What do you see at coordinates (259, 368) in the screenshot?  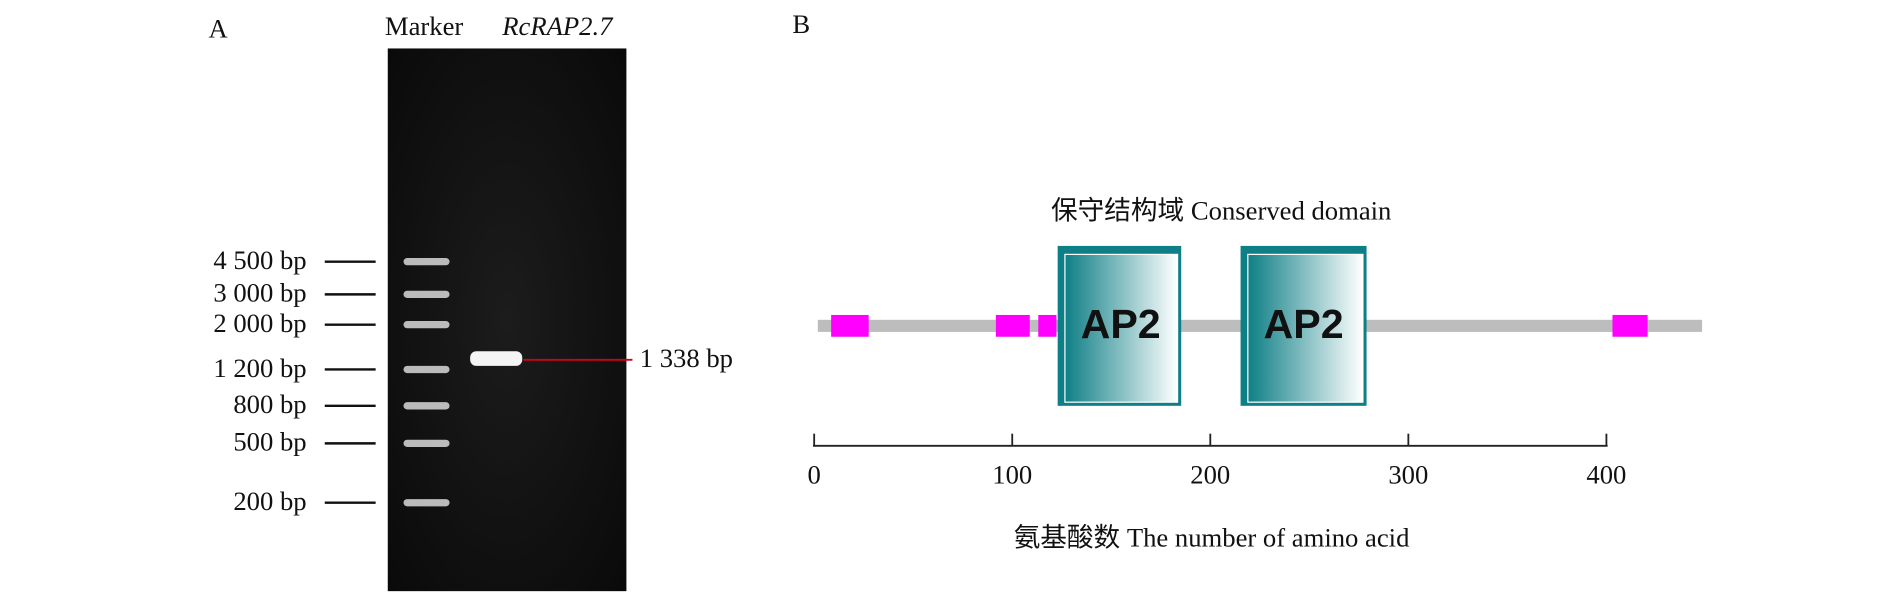 I see `marker-label: 1 200 bp` at bounding box center [259, 368].